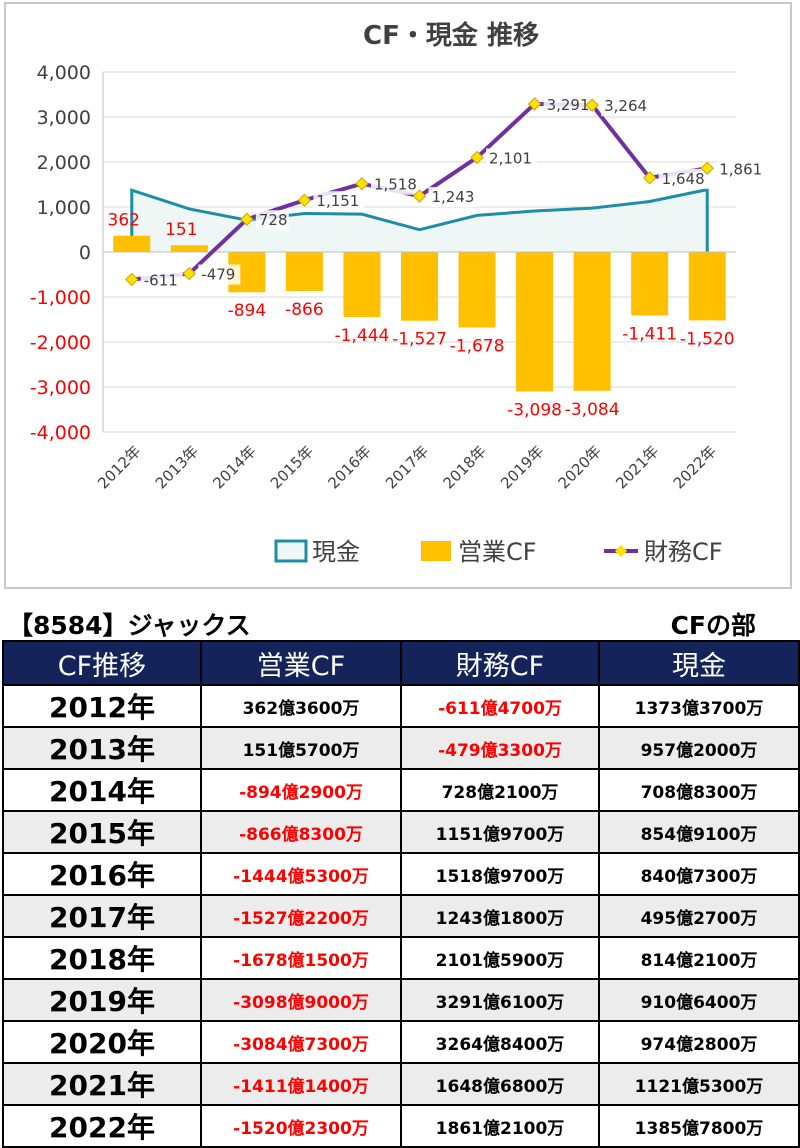 The width and height of the screenshot is (800, 1148). What do you see at coordinates (699, 706) in the screenshot?
I see `cash-cell: 1373億3700万` at bounding box center [699, 706].